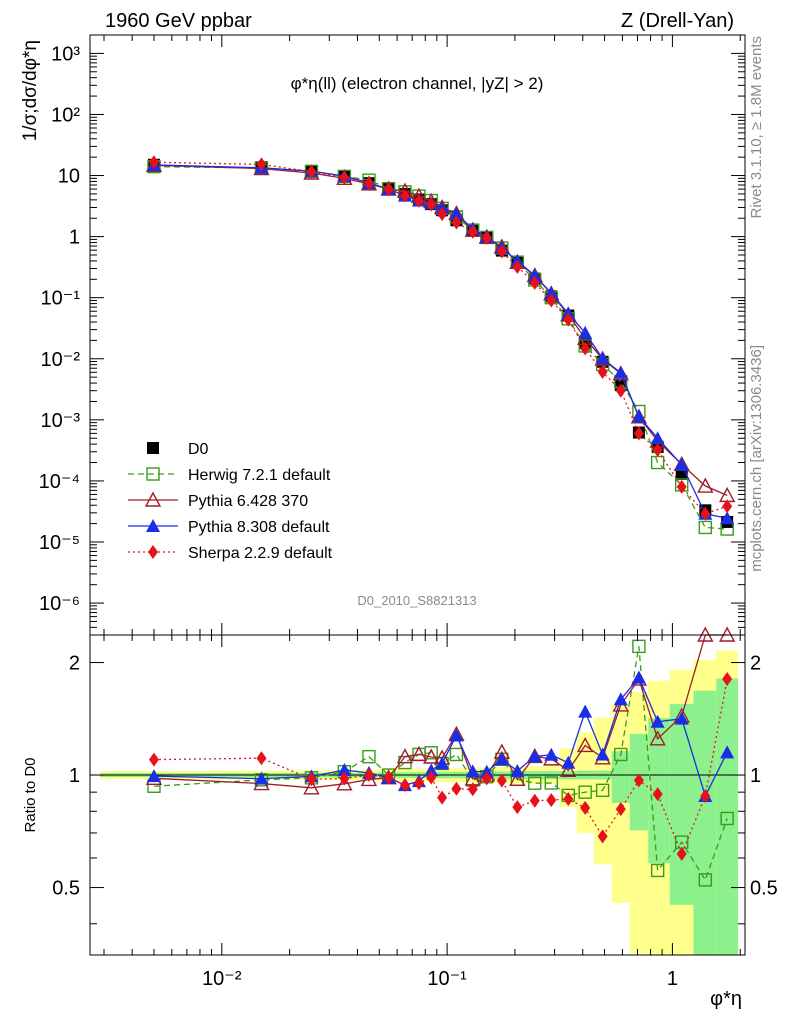  I want to click on ratio-ylabel: Ratio to D0, so click(30, 794).